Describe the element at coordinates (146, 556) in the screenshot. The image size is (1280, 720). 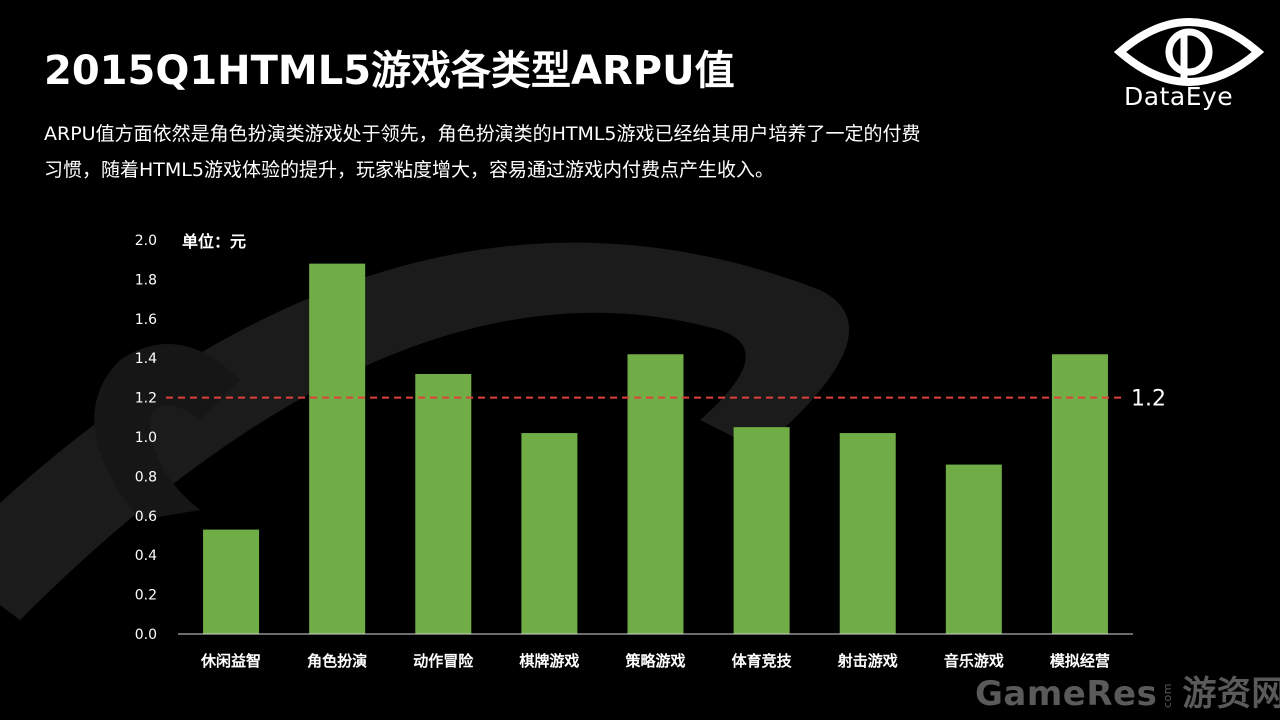
I see `y-tick-label: 0.4` at that location.